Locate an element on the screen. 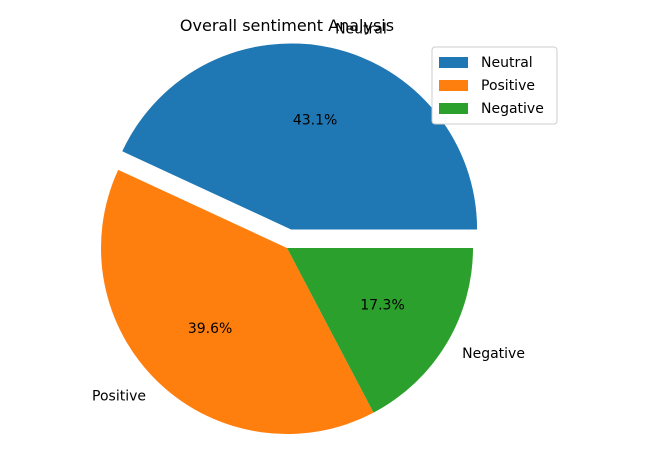 The image size is (669, 474). chart-title: Overall sentiment Analysis is located at coordinates (287, 25).